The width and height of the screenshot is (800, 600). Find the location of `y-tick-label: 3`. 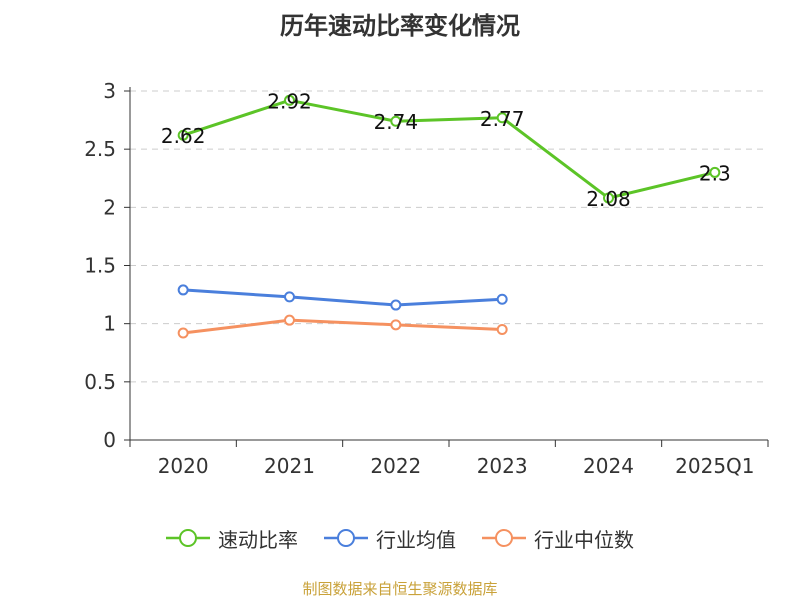

y-tick-label: 3 is located at coordinates (109, 91).